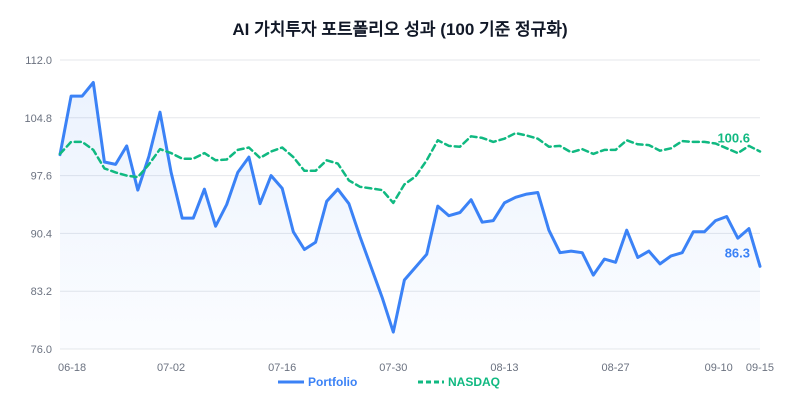 The height and width of the screenshot is (400, 800). Describe the element at coordinates (282, 368) in the screenshot. I see `x-tick-label: 07-16` at that location.